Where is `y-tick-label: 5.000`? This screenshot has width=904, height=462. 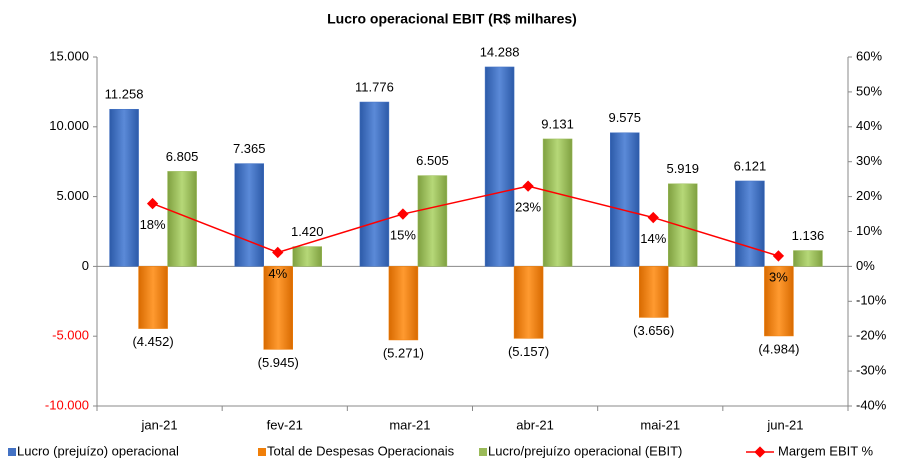
y-tick-label: 5.000 is located at coordinates (72, 195).